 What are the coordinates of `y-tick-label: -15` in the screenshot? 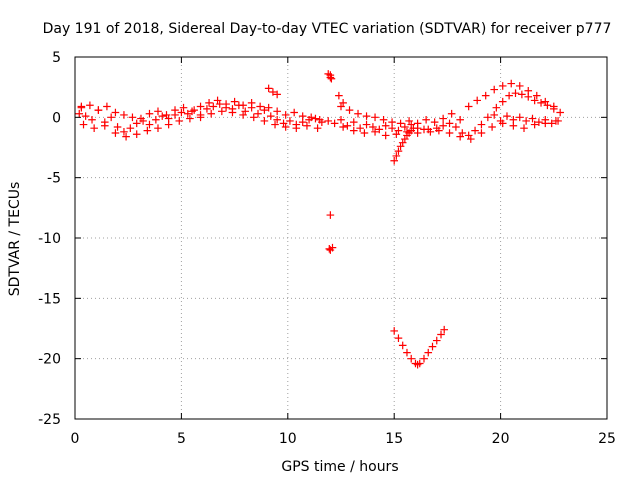 It's located at (49, 299).